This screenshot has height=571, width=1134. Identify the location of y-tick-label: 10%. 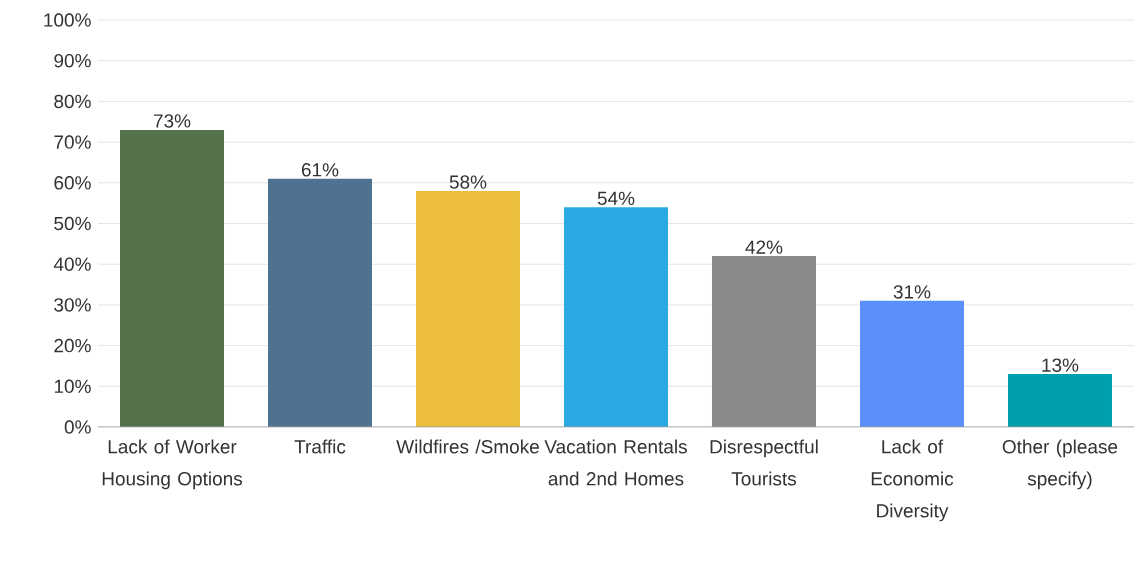
(72, 386).